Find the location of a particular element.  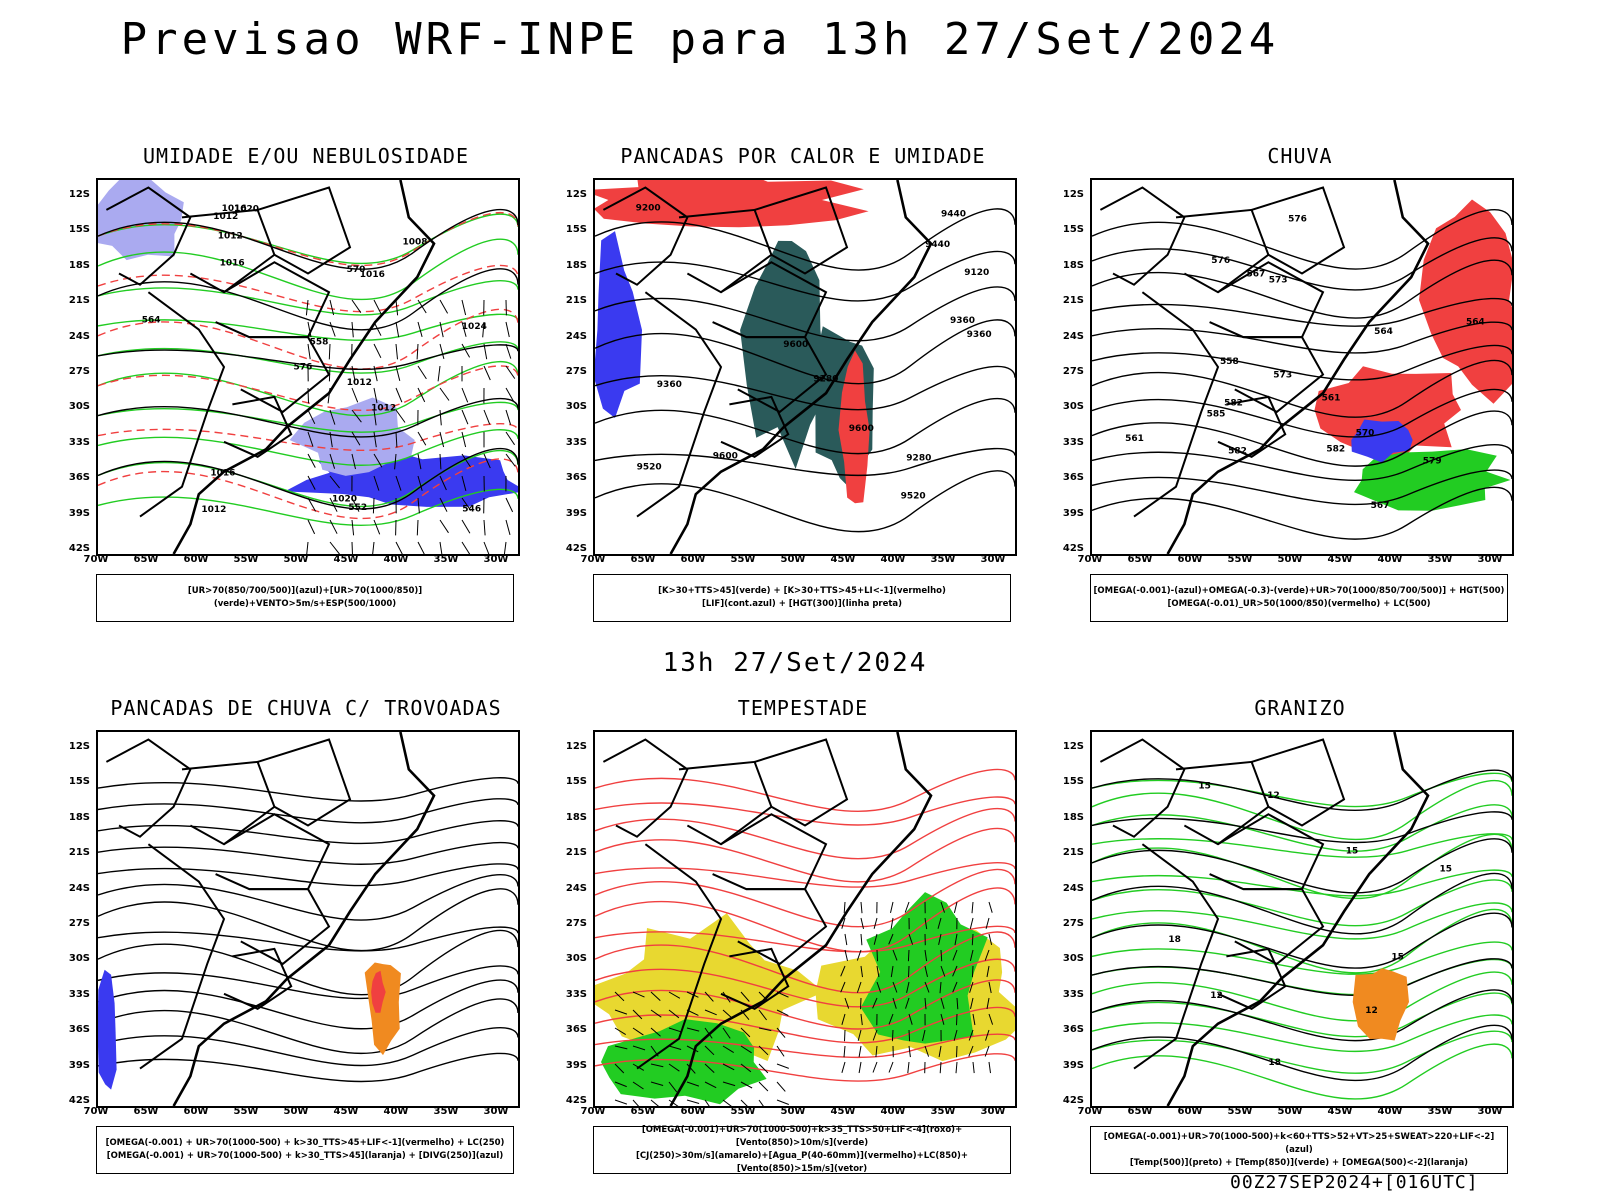

lon-label-4-0: 70W is located at coordinates (593, 1111).